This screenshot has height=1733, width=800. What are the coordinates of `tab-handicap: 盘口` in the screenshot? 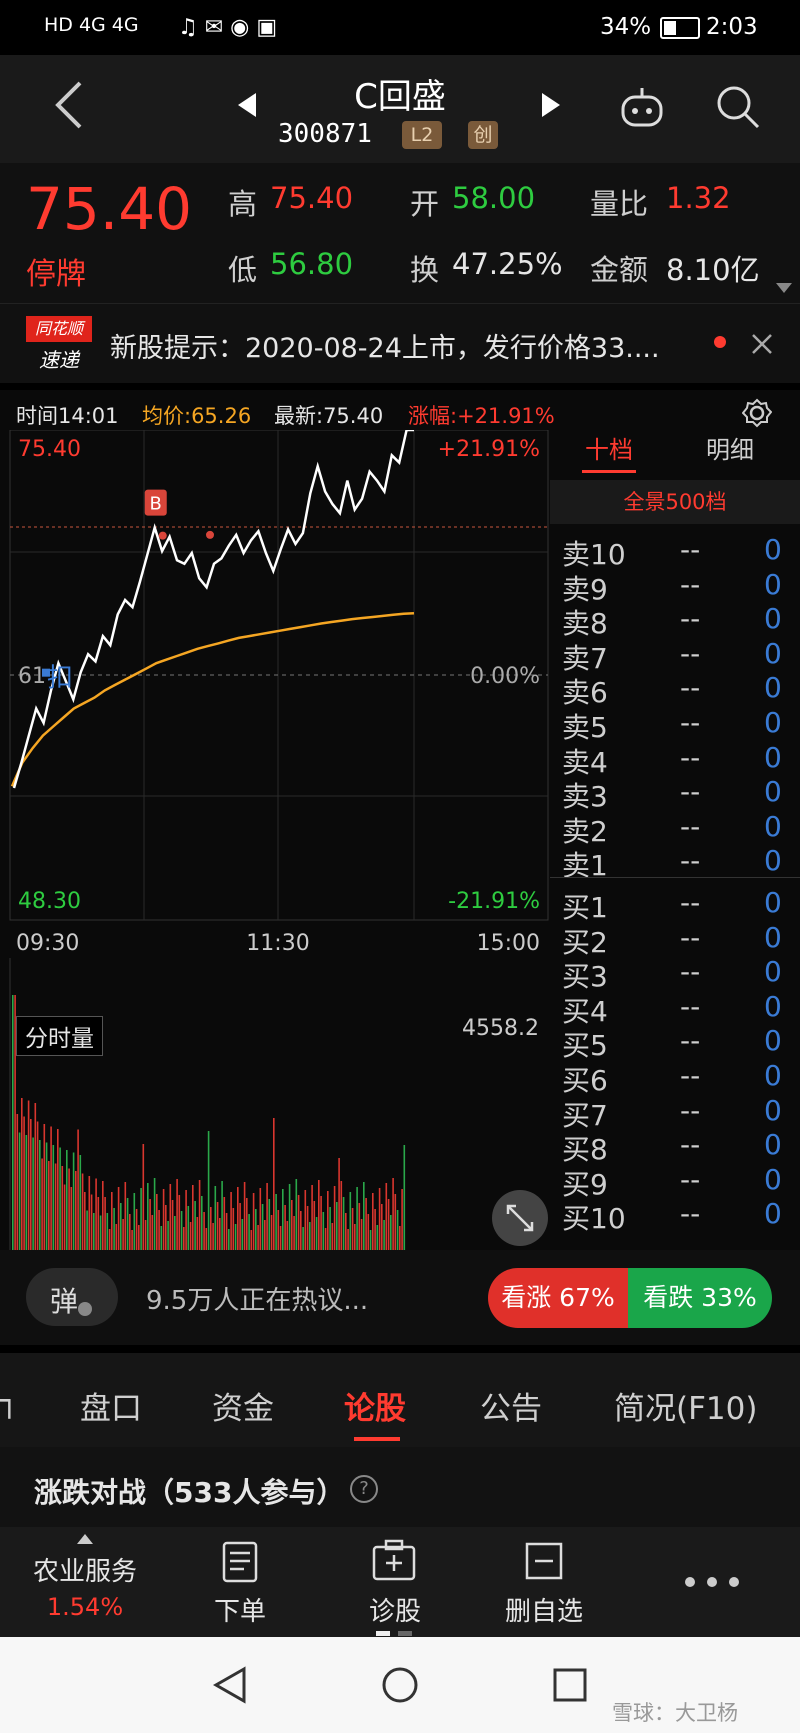 It's located at (111, 1409).